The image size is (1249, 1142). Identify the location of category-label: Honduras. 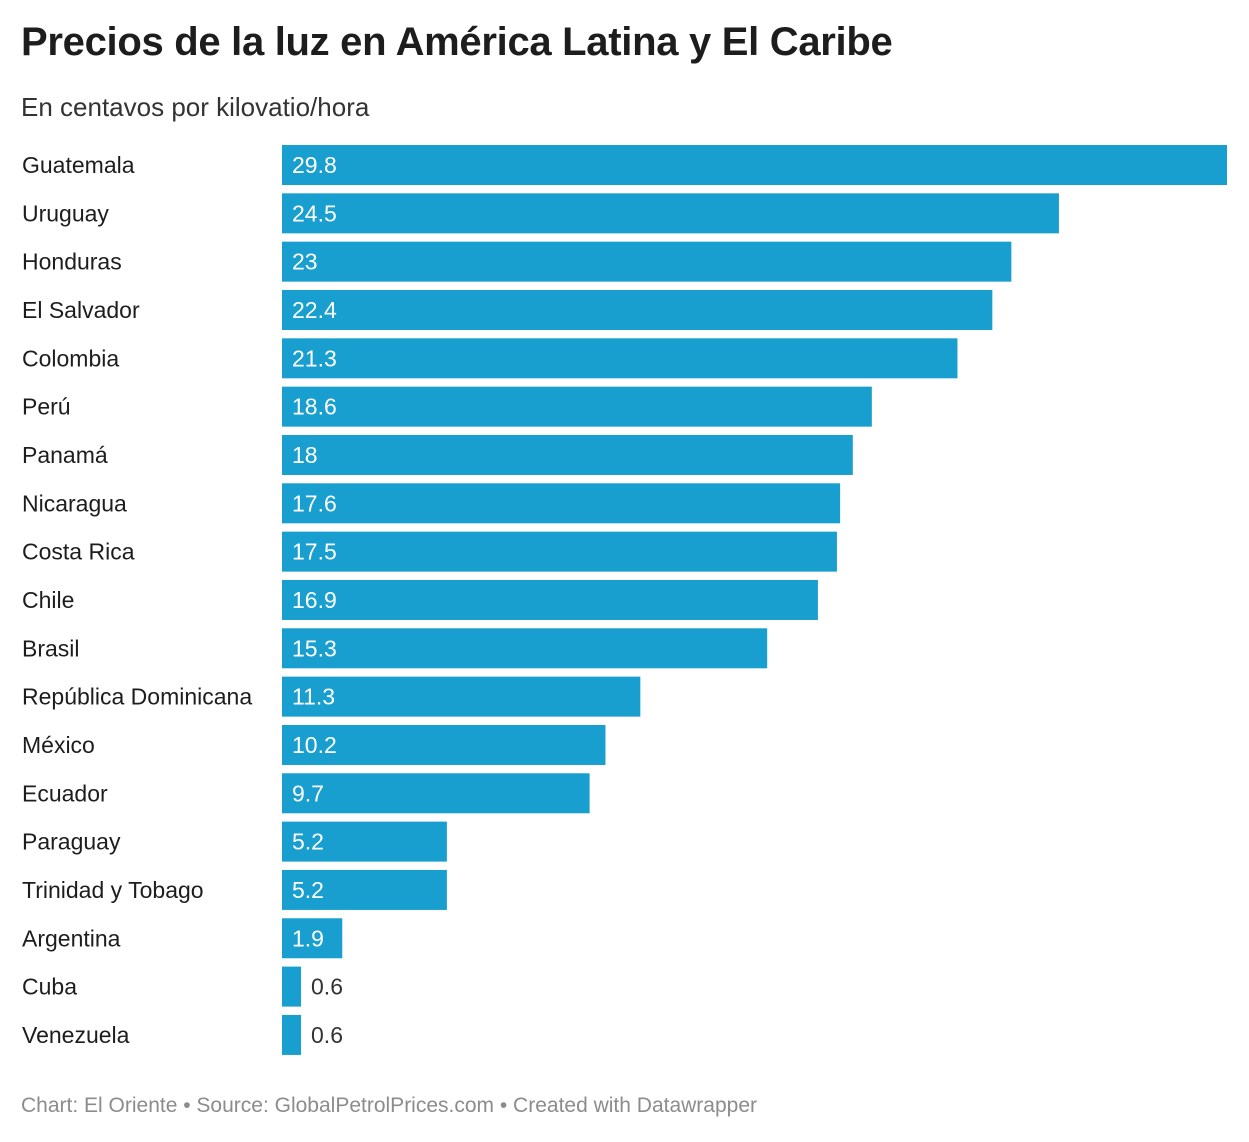
(72, 262).